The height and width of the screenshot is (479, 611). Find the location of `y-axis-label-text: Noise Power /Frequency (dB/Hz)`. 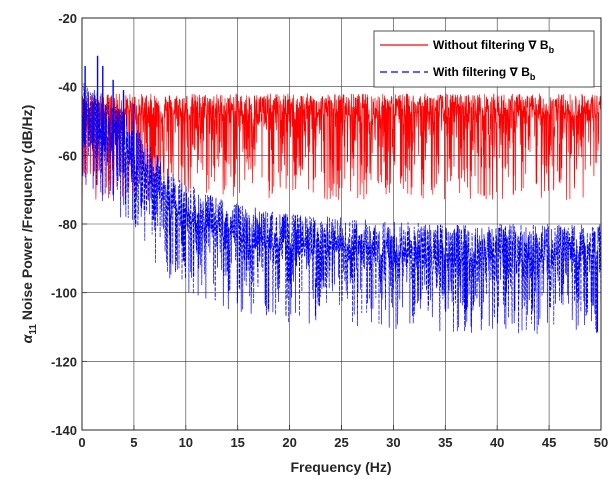

y-axis-label-text: Noise Power /Frequency (dB/Hz) is located at coordinates (27, 214).